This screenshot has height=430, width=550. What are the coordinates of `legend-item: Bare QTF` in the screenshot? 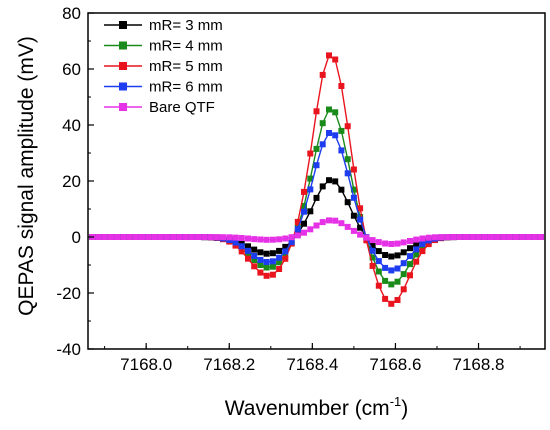 It's located at (159, 107).